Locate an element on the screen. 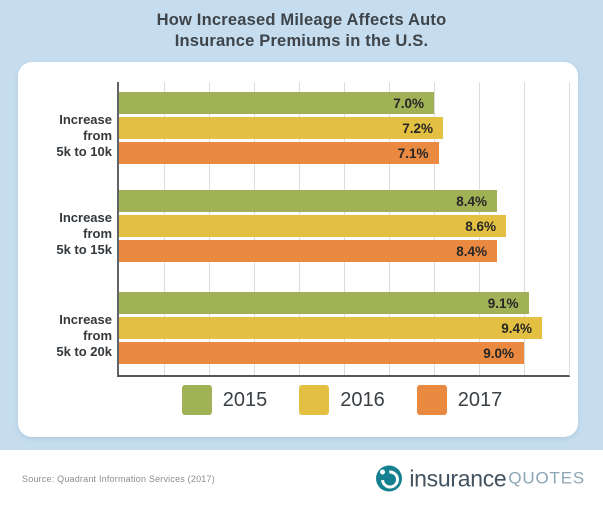  category-label-line: 5k to 15k is located at coordinates (84, 249).